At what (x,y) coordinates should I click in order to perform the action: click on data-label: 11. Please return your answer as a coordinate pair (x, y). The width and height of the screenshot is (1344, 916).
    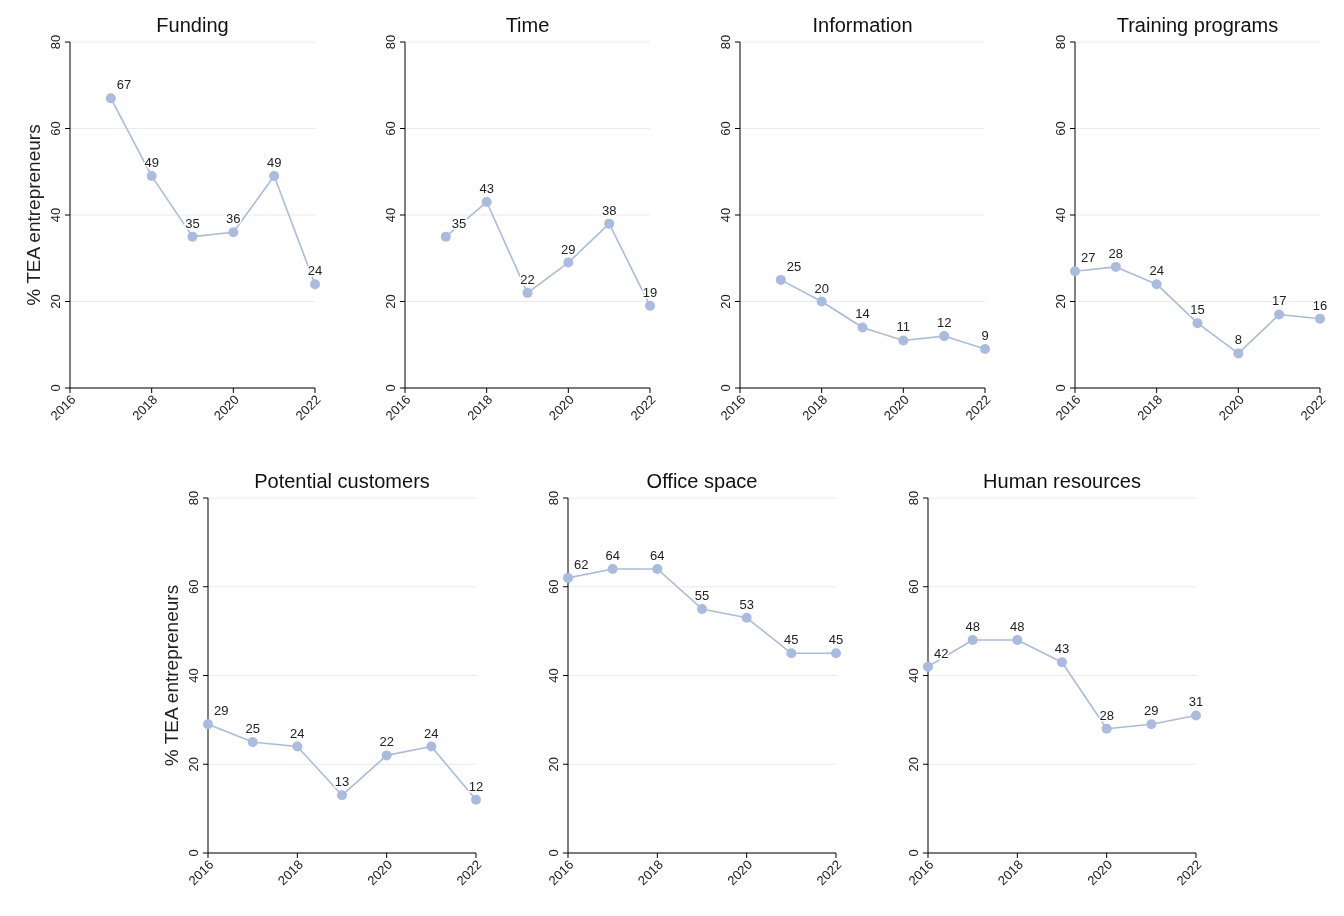
    Looking at the image, I should click on (903, 327).